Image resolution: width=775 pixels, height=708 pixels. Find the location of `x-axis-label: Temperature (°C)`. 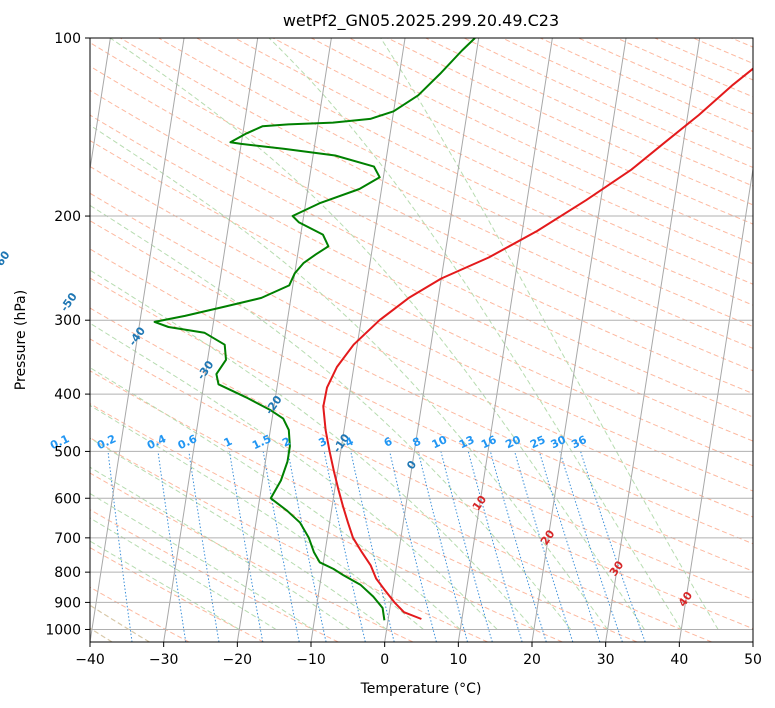

x-axis-label: Temperature (°C) is located at coordinates (421, 689).